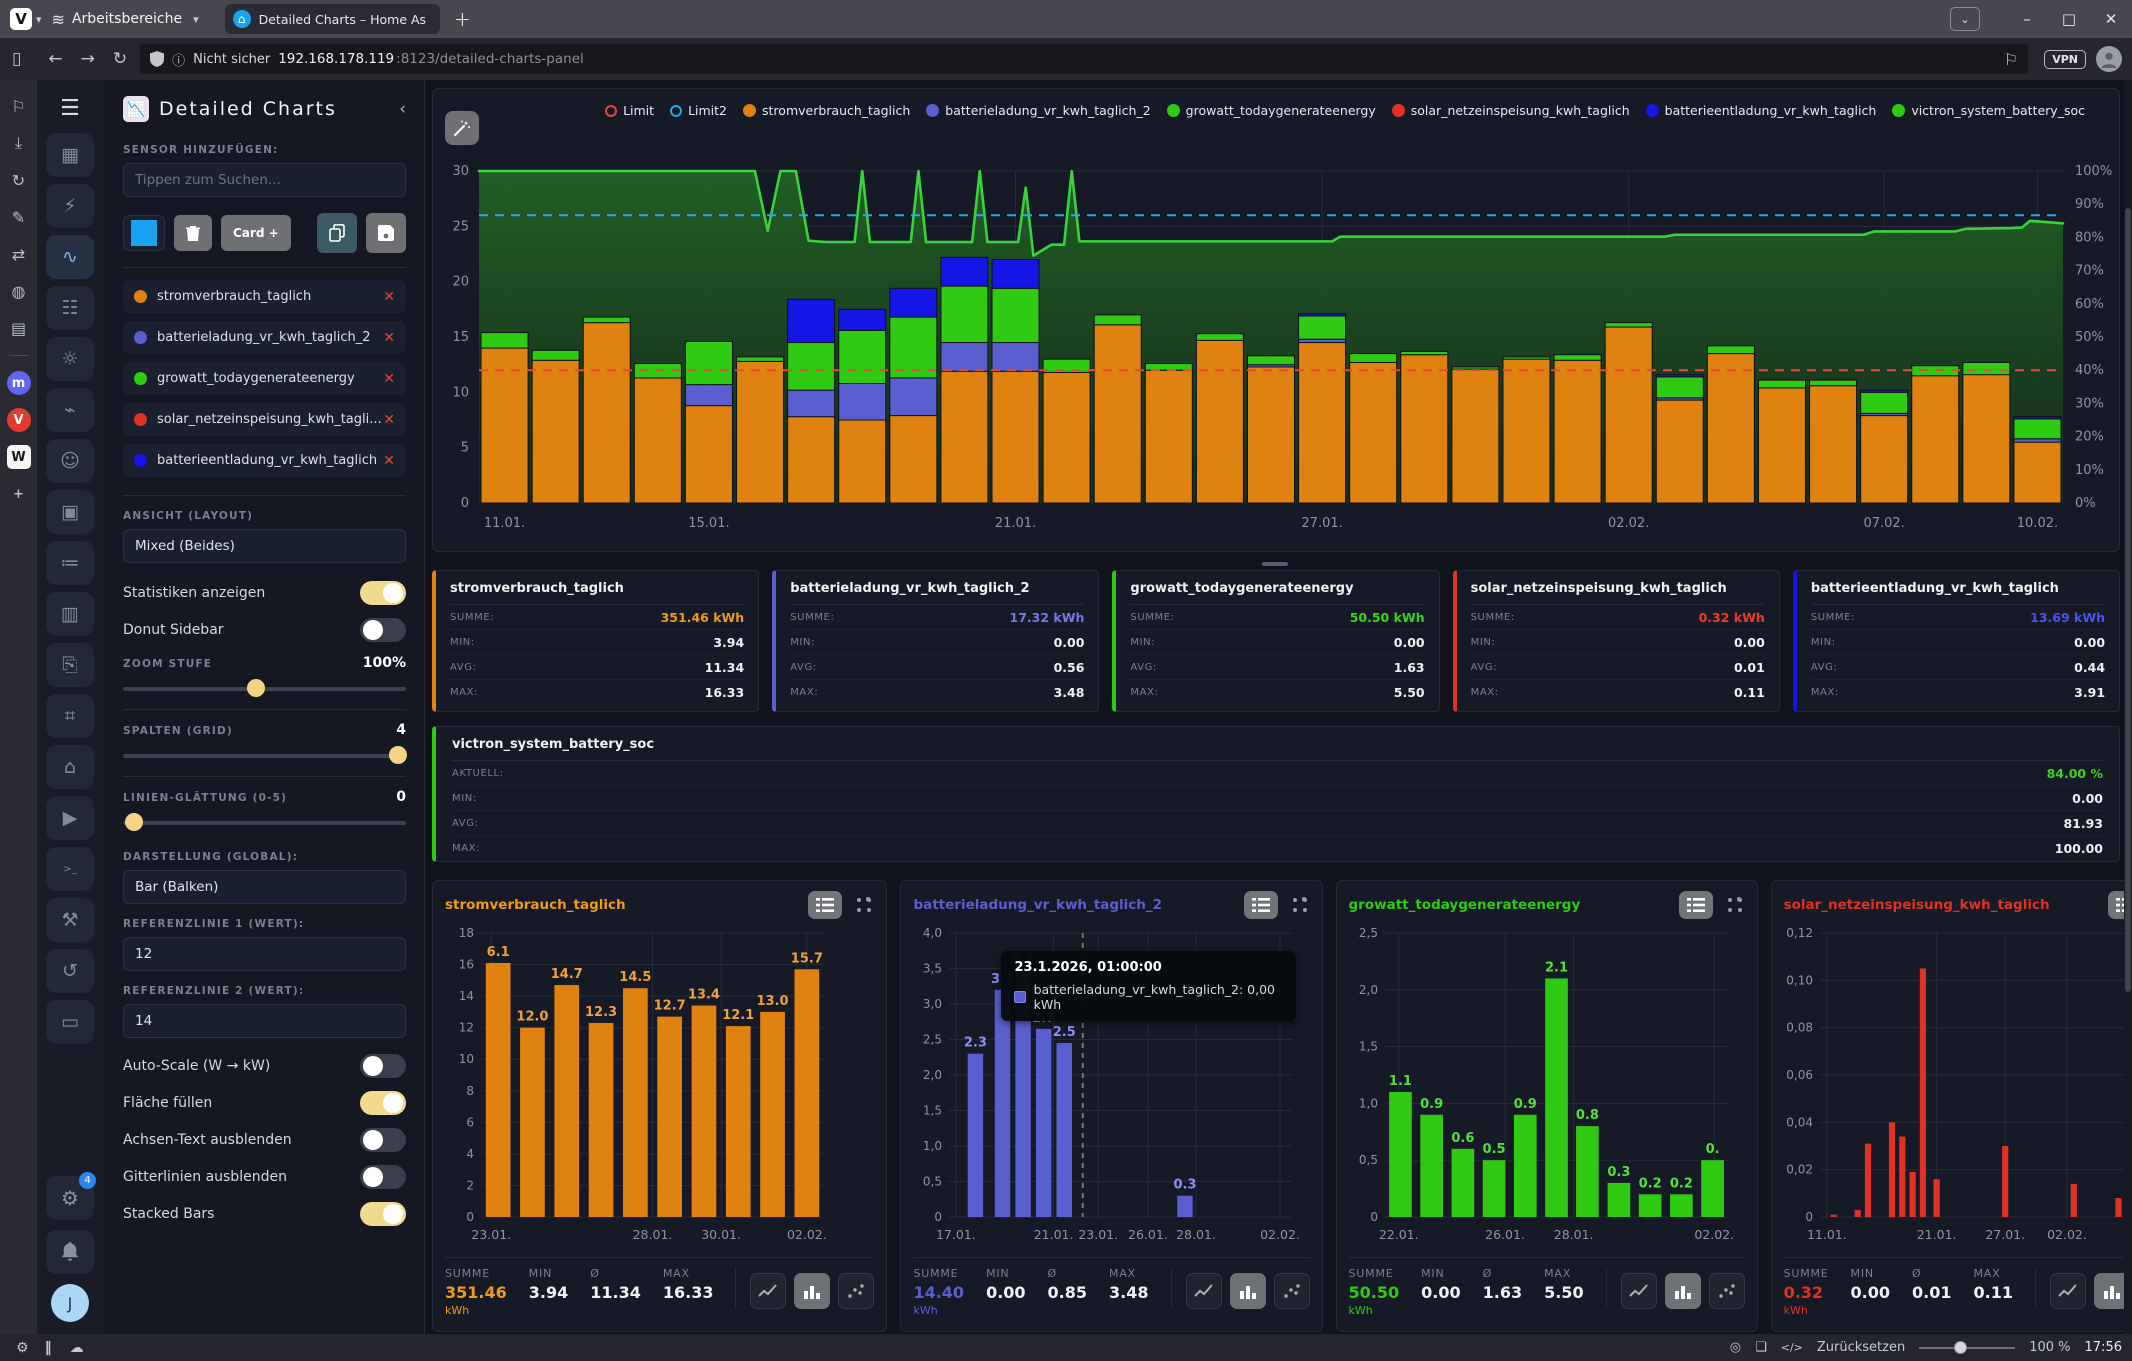  I want to click on global-style-select: Bar (Balken), so click(264, 887).